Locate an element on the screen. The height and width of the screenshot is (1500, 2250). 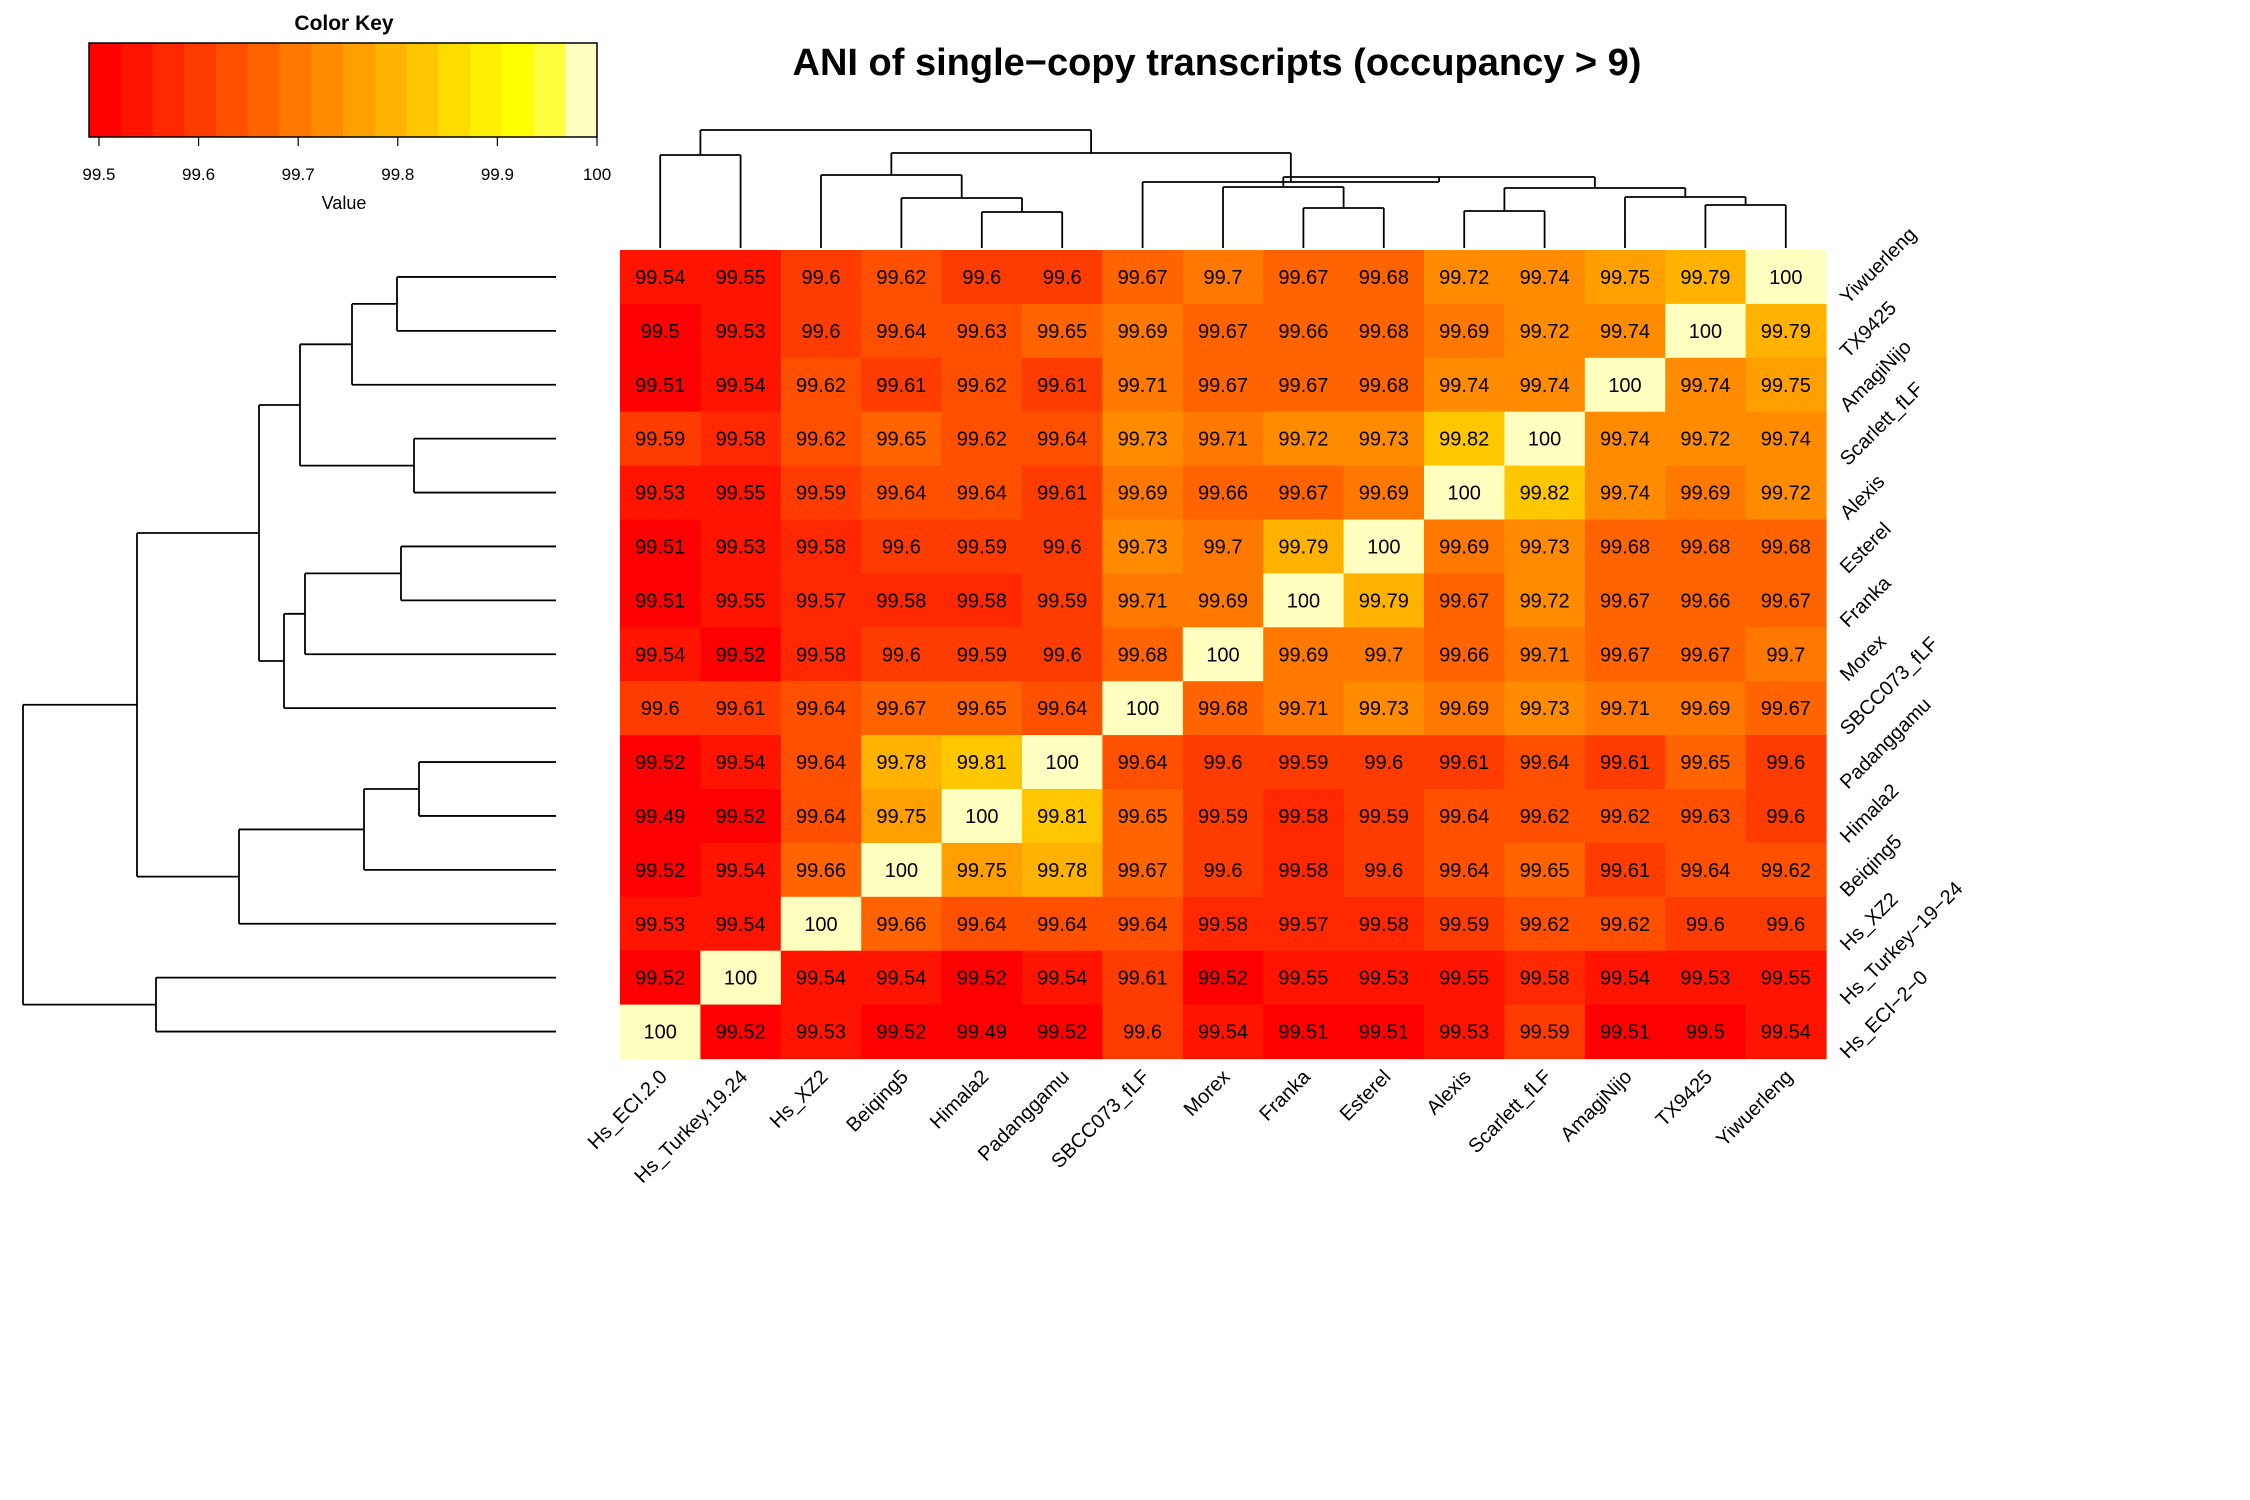
cell-value-label: 99.61 is located at coordinates (1625, 871).